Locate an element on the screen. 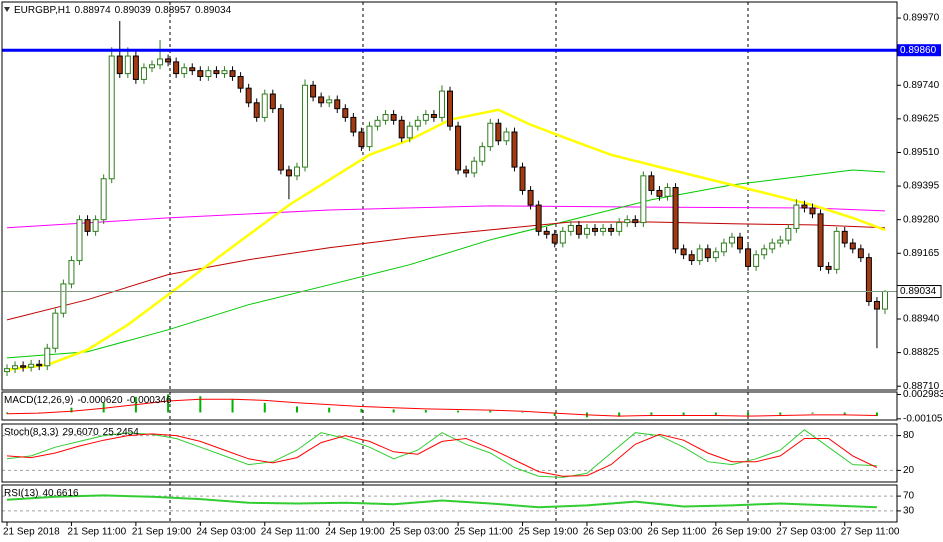 Image resolution: width=943 pixels, height=542 pixels. indicator-name: EURGBP,H1 is located at coordinates (42, 10).